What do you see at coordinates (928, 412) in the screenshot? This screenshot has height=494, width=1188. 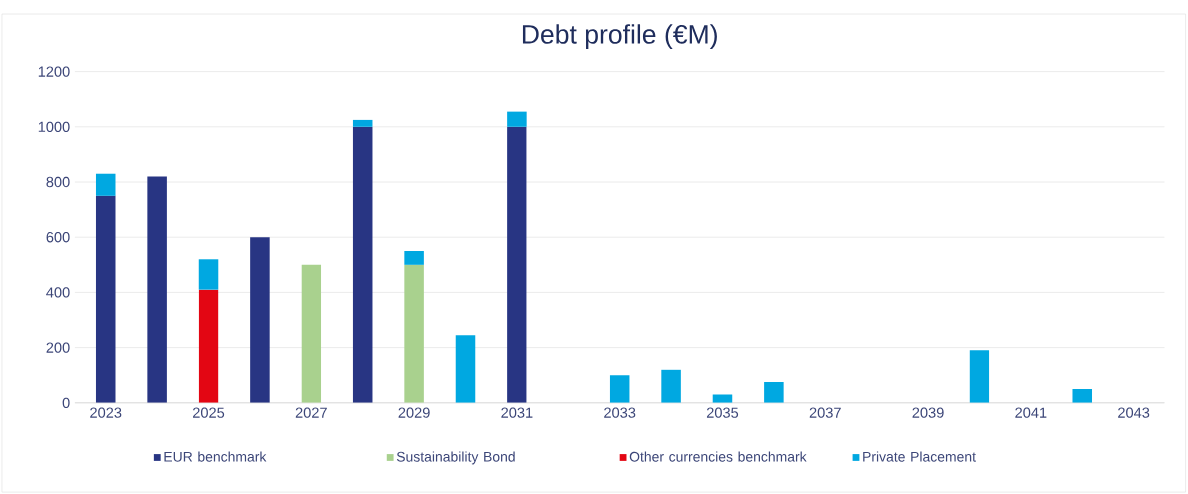 I see `x-tick-label: 2039` at bounding box center [928, 412].